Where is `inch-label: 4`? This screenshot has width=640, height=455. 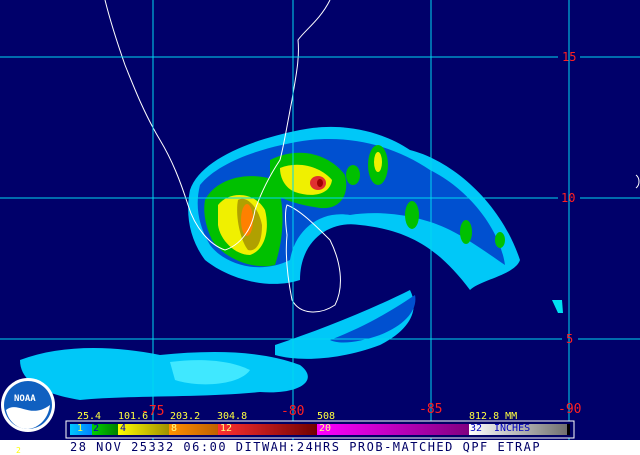
inch-label: 4 is located at coordinates (123, 428).